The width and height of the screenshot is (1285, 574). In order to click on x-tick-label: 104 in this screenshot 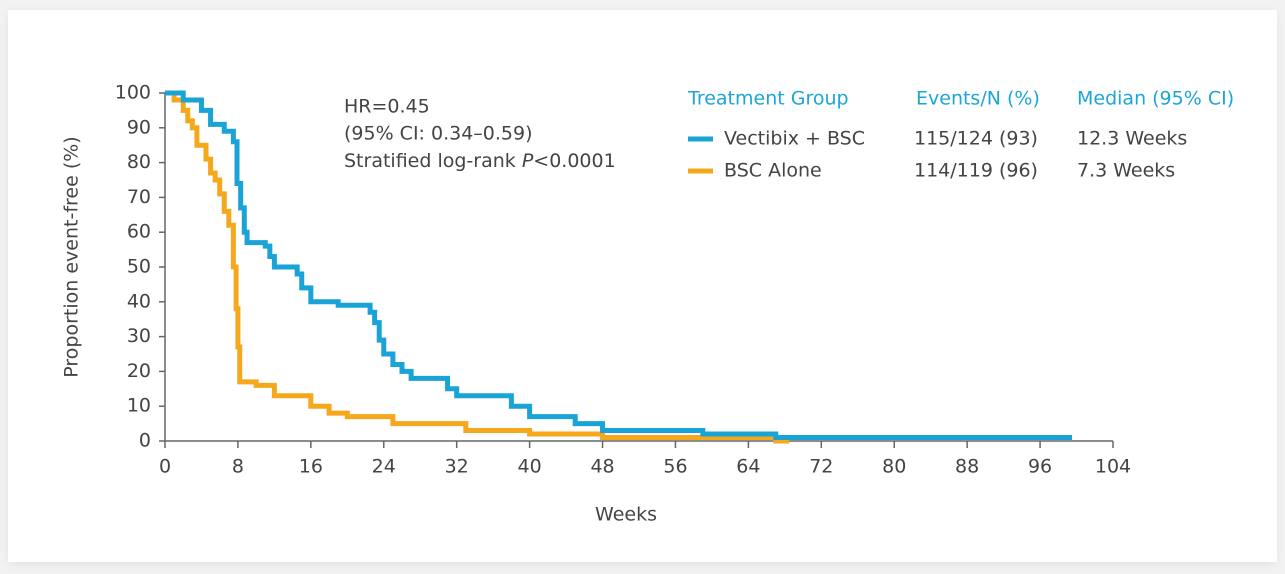, I will do `click(1113, 467)`.